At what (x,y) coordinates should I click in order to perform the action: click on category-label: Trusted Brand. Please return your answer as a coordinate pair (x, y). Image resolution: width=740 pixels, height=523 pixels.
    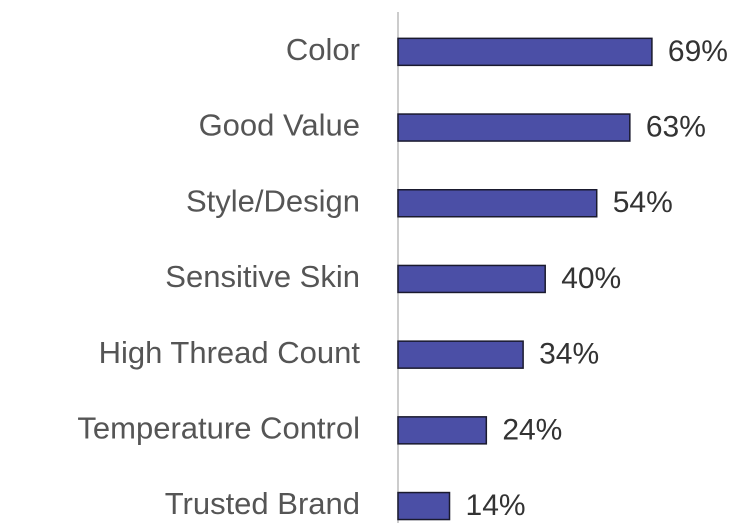
    Looking at the image, I should click on (262, 503).